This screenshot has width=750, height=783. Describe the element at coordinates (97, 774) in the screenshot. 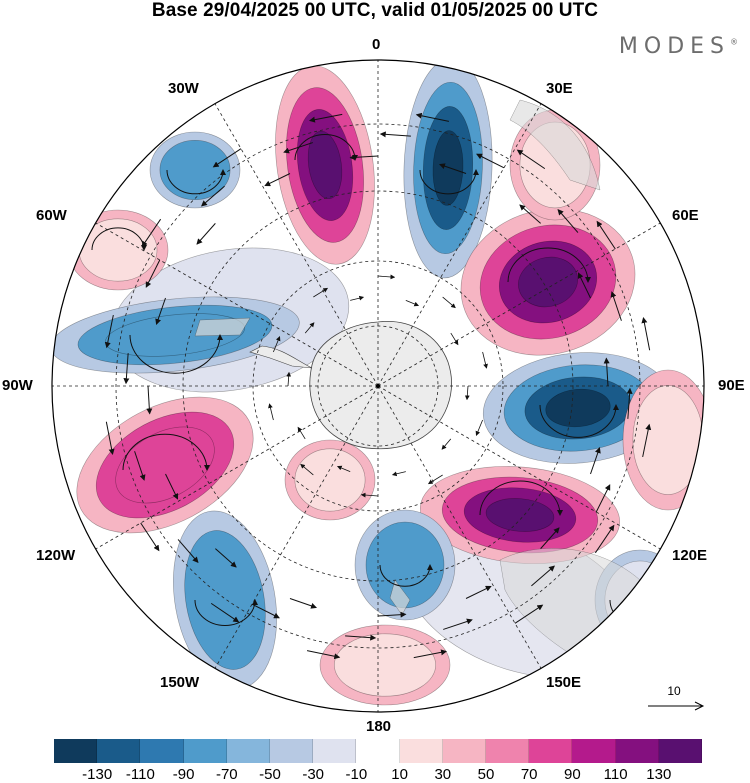

I see `colorbar-tick-label: -130` at that location.